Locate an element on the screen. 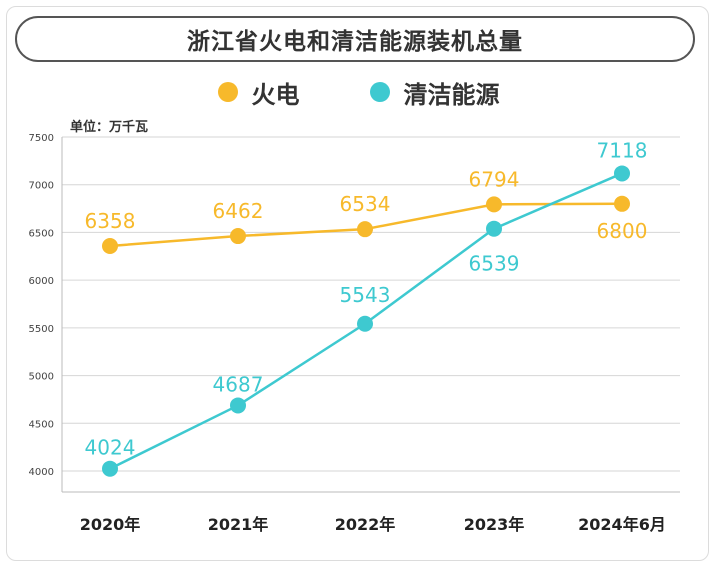  legend-swatch-clean is located at coordinates (379, 92).